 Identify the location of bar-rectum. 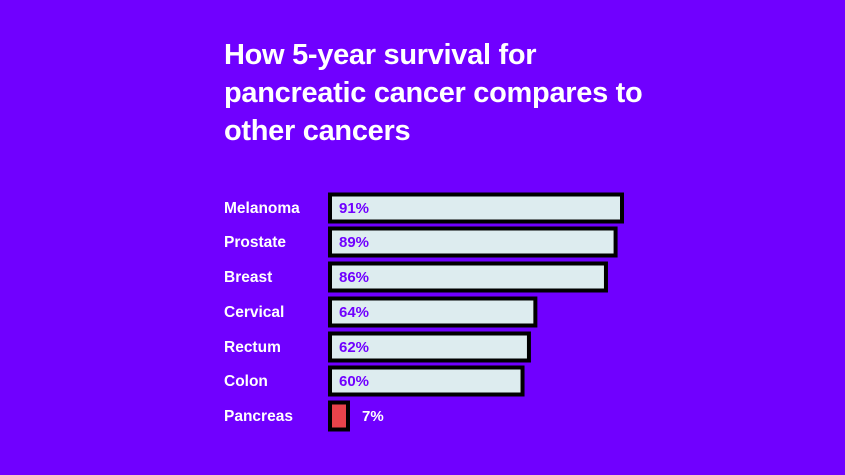
(429, 347).